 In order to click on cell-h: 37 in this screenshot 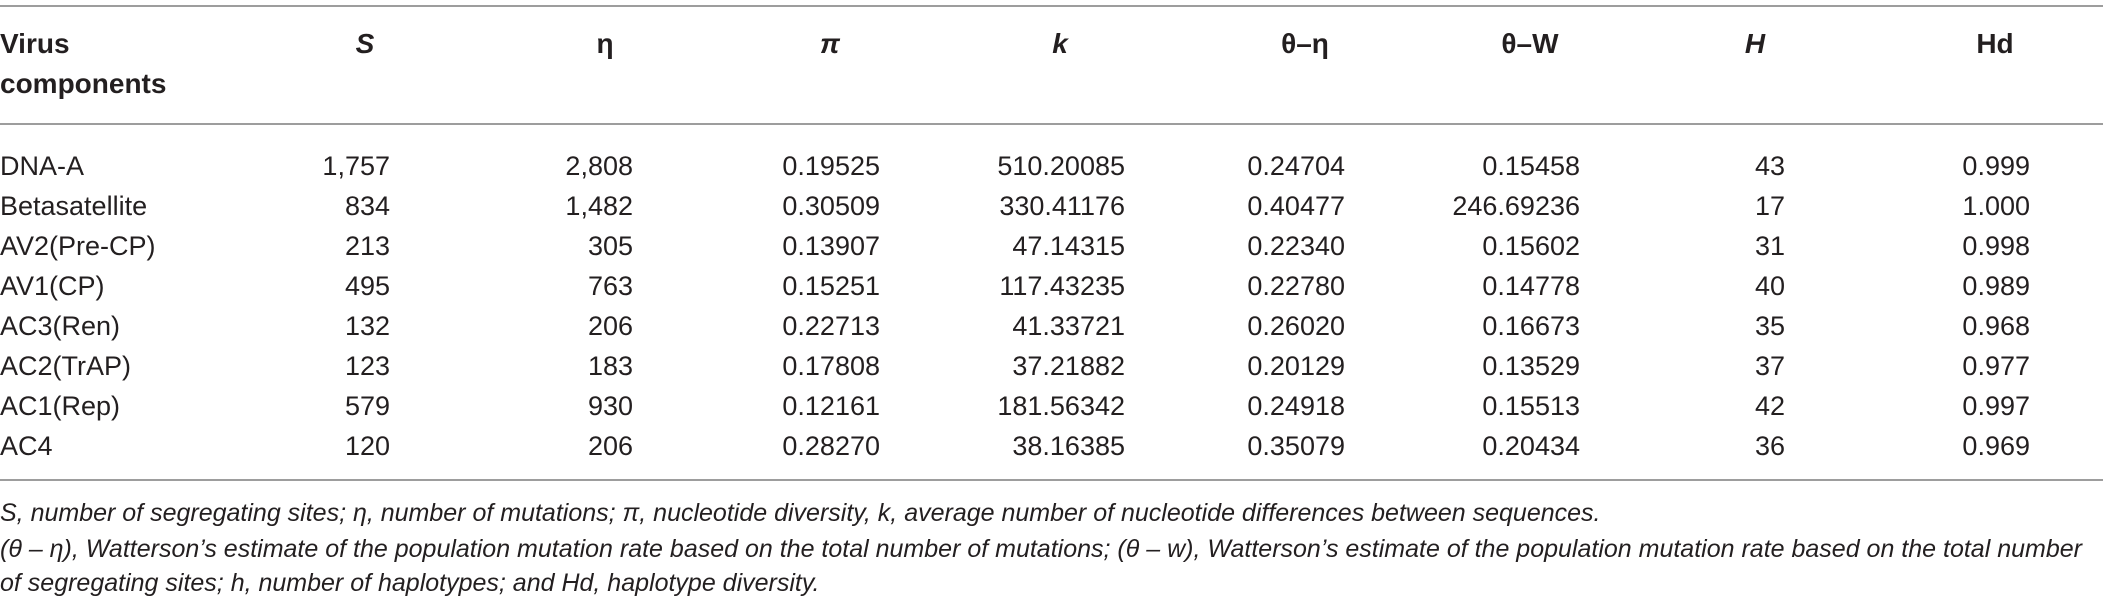, I will do `click(1769, 366)`.